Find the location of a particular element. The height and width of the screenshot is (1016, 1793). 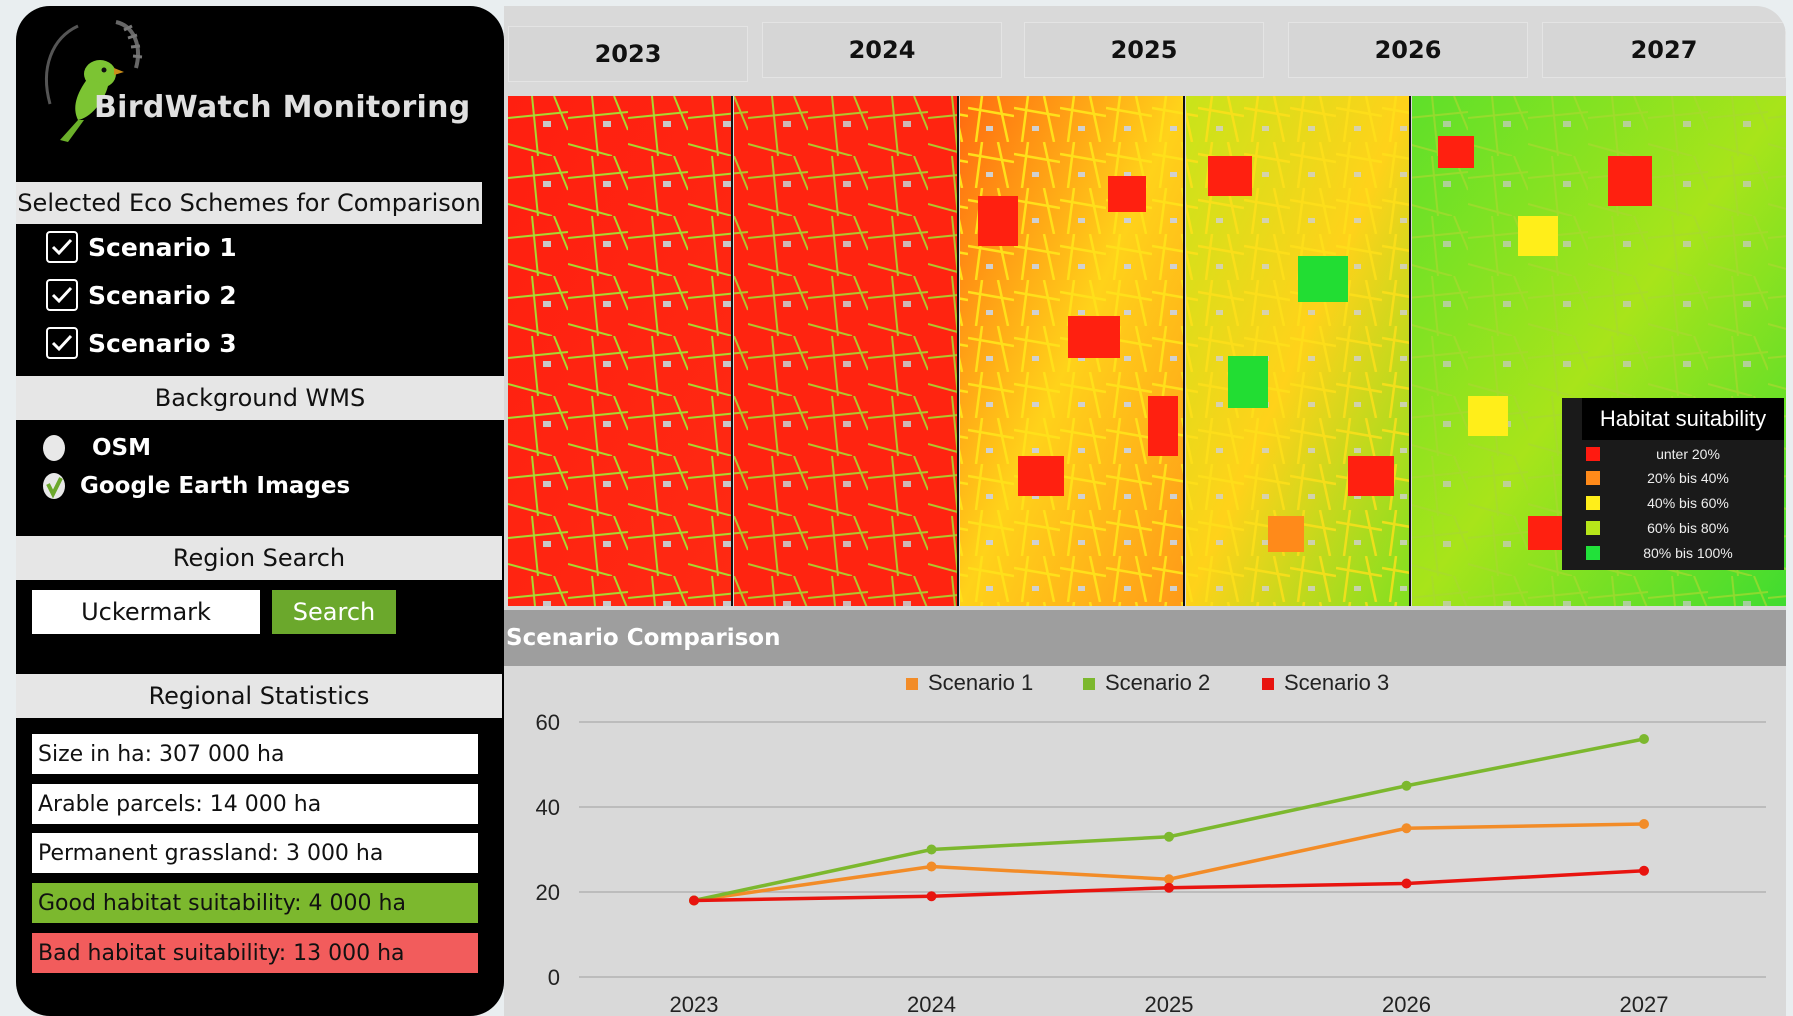

checkbox-scenario-2: Scenario 2 is located at coordinates (141, 295).